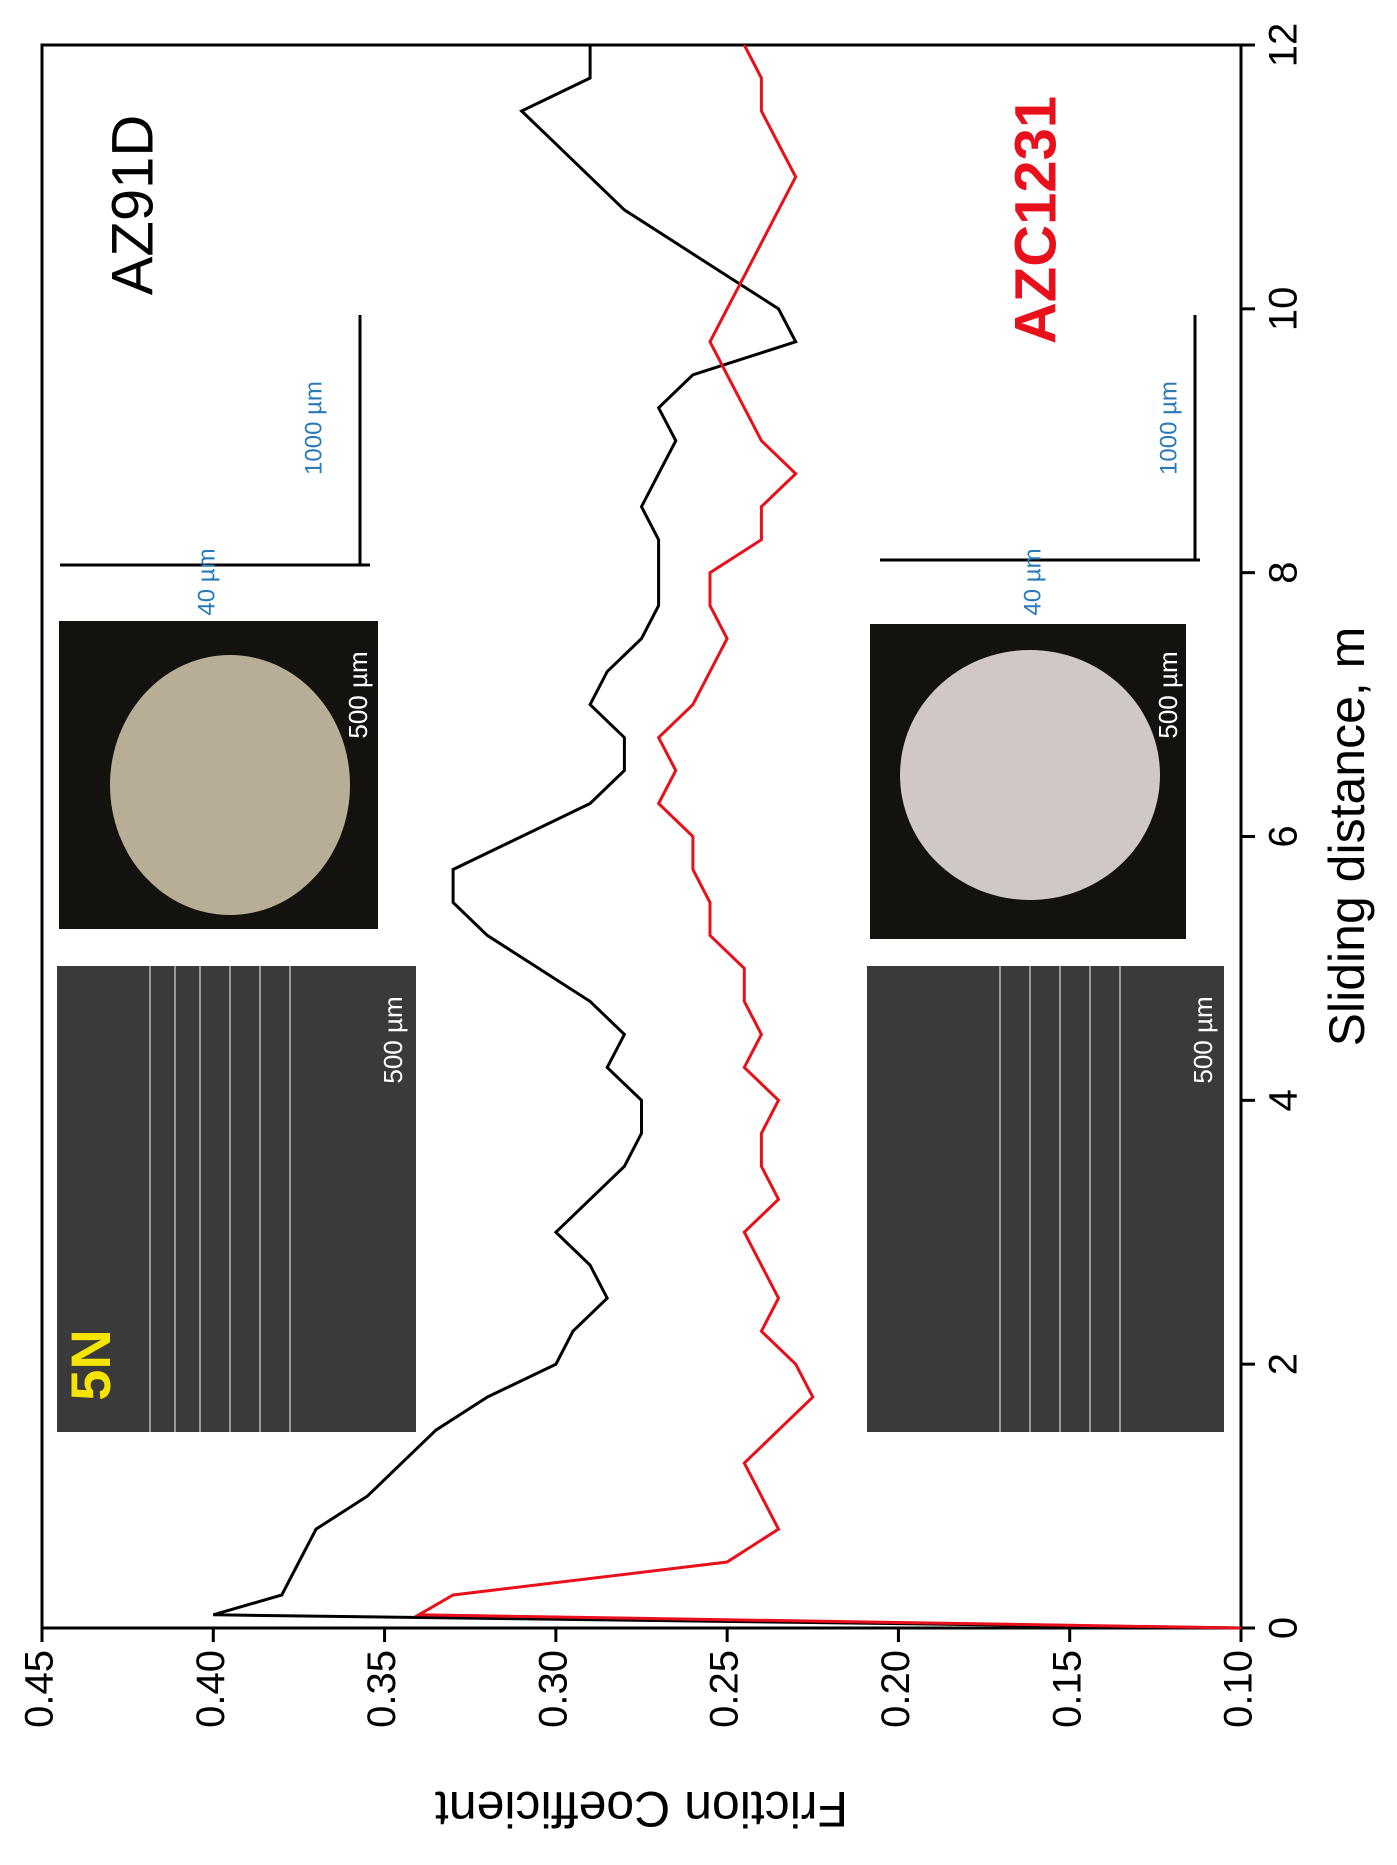 Image resolution: width=1397 pixels, height=1865 pixels. Describe the element at coordinates (896, 1689) in the screenshot. I see `y-tick-label: 0.20` at that location.